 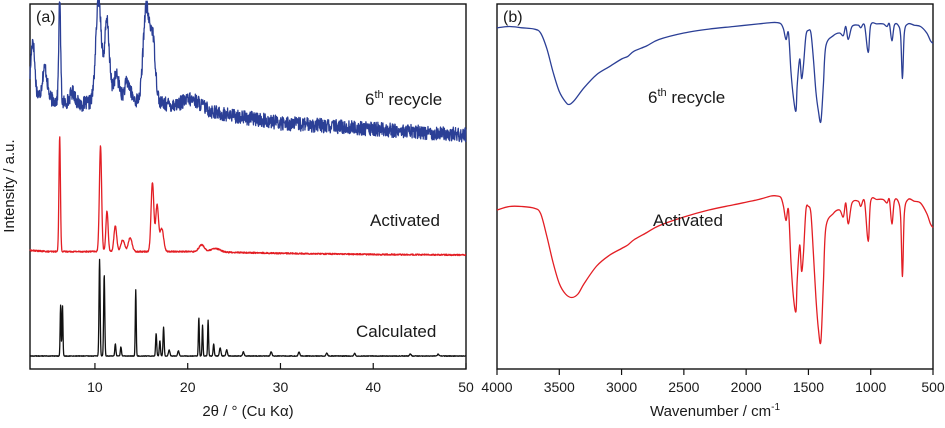 What do you see at coordinates (870, 387) in the screenshot?
I see `panel-b-x-tick-label-1000: 1000` at bounding box center [870, 387].